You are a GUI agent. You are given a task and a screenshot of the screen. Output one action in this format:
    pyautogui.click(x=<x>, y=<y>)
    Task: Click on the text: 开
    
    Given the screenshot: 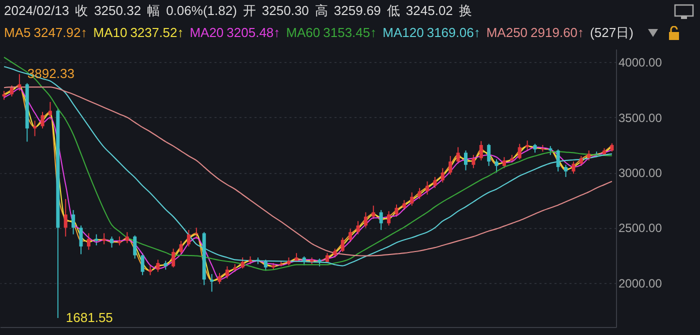 What is the action you would take?
    pyautogui.click(x=249, y=10)
    